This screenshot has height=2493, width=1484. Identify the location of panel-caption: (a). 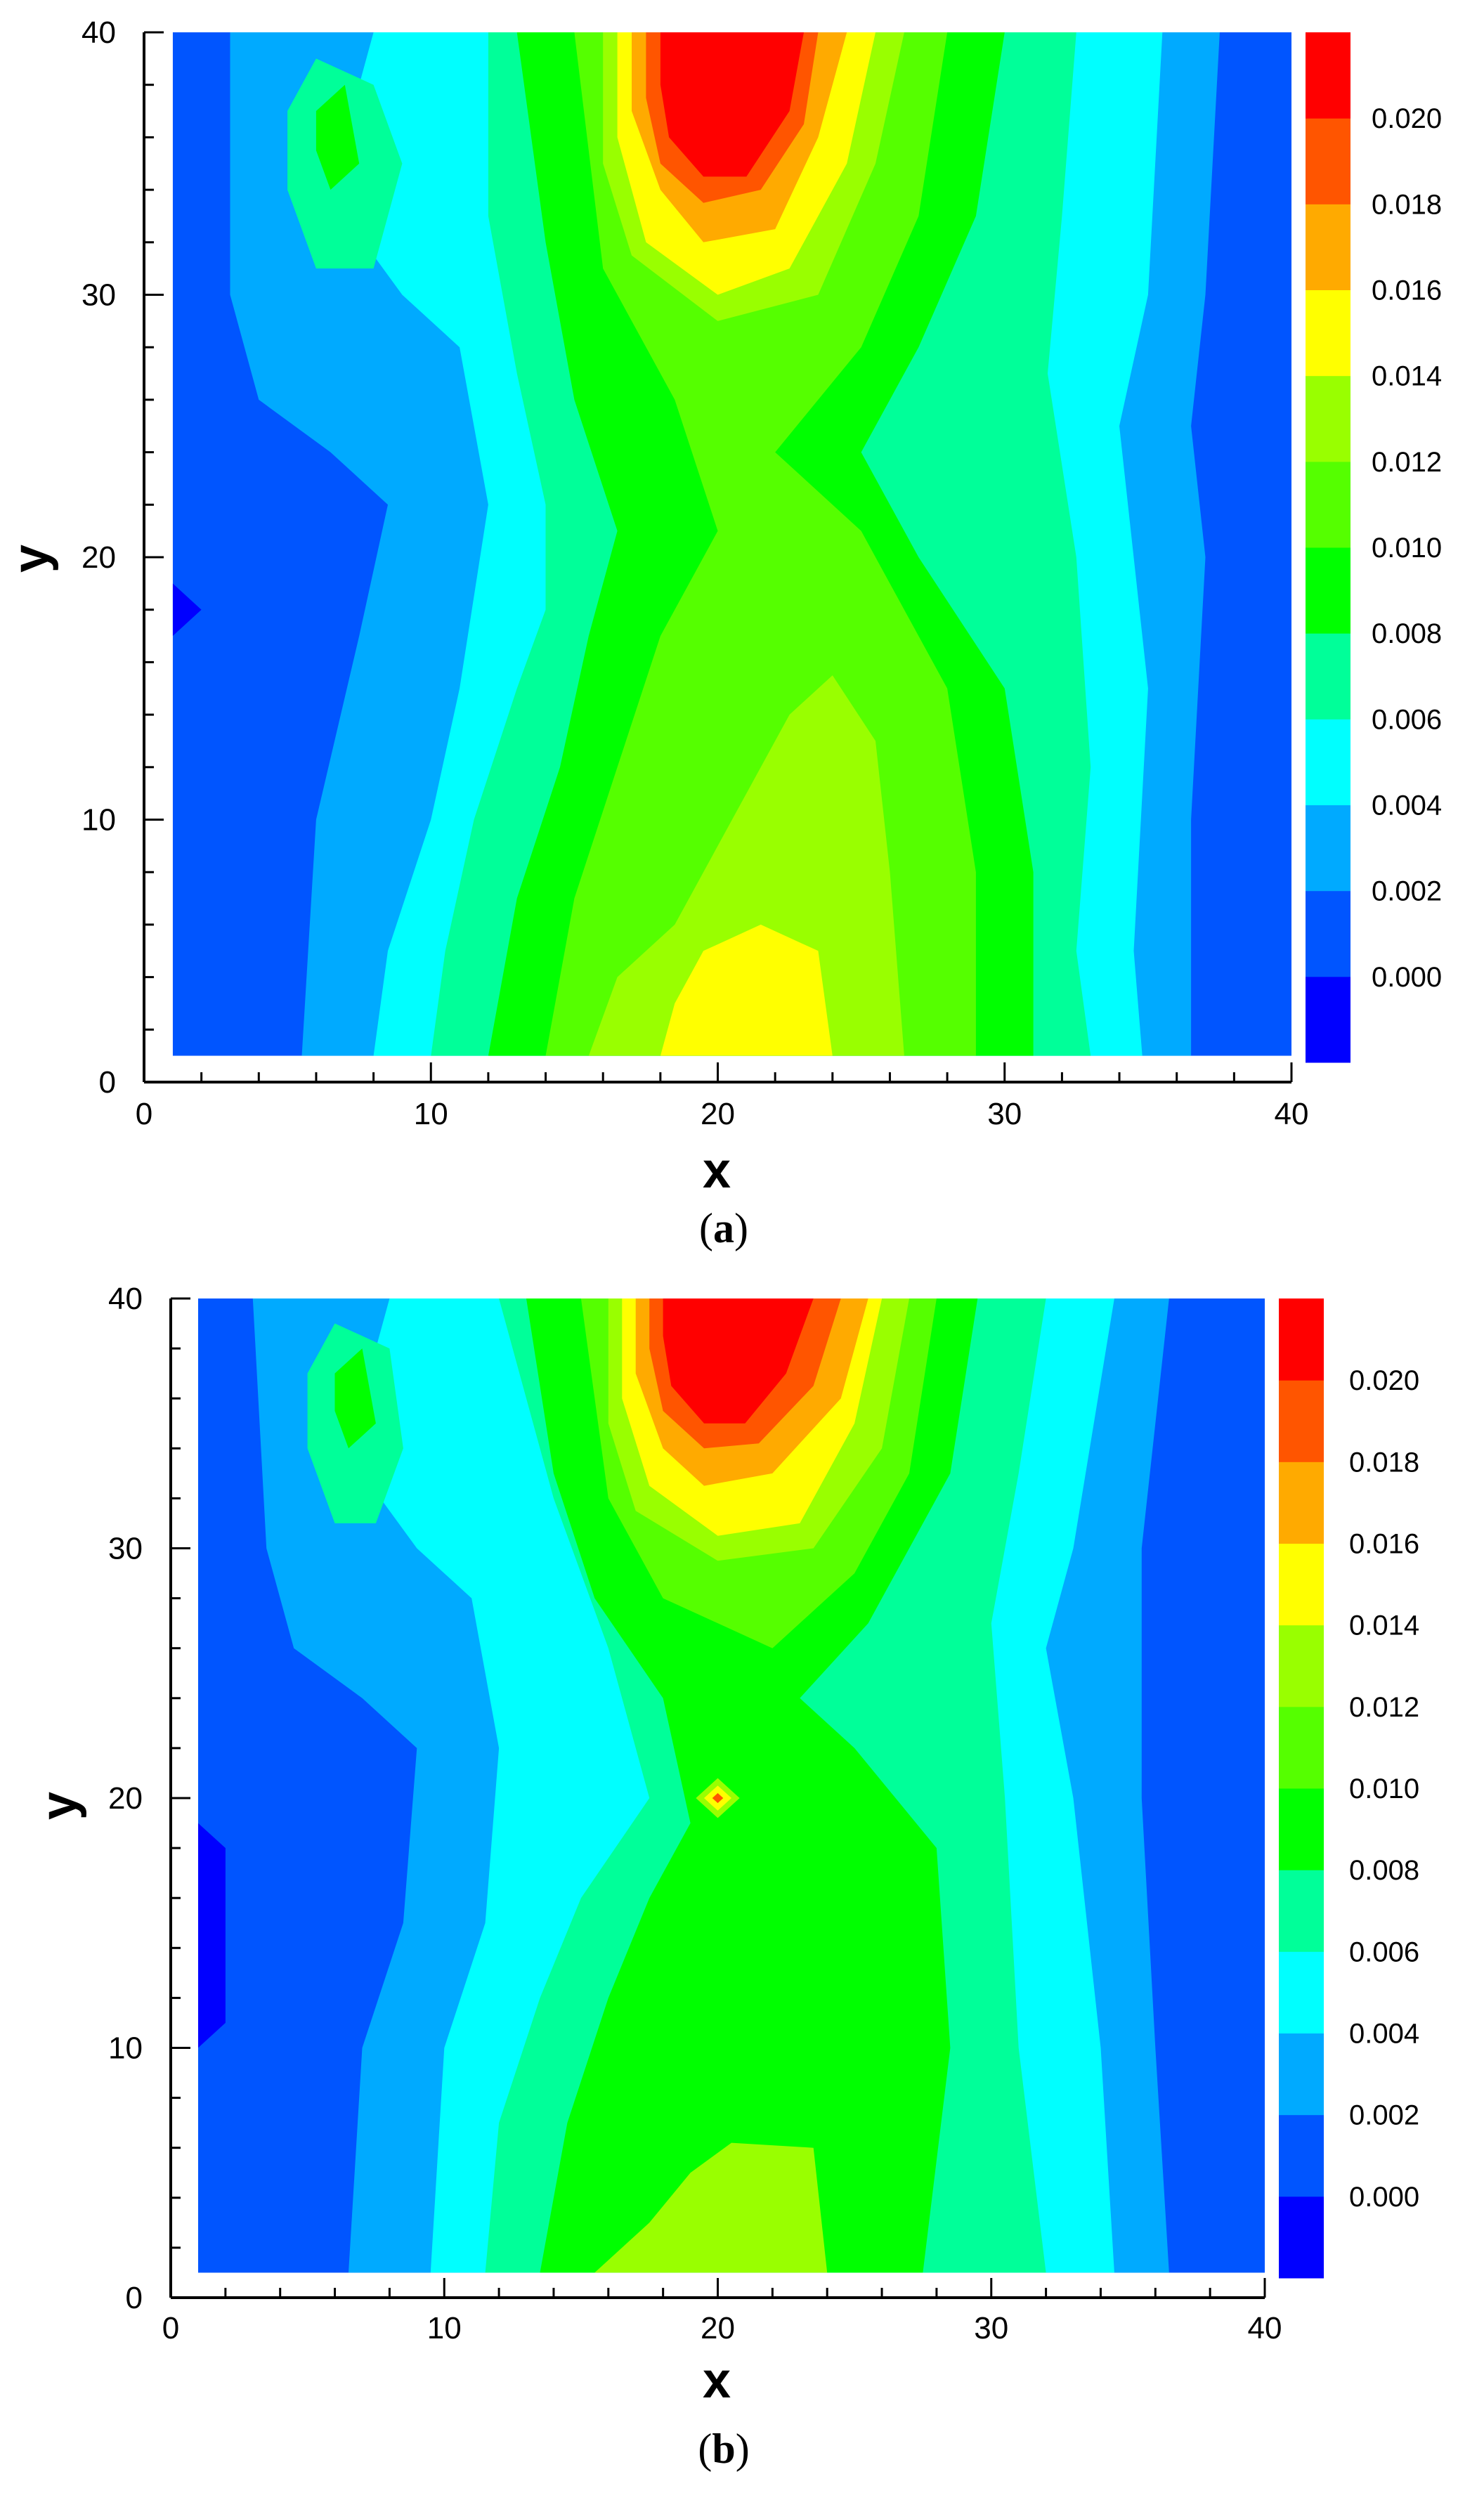
(723, 1228).